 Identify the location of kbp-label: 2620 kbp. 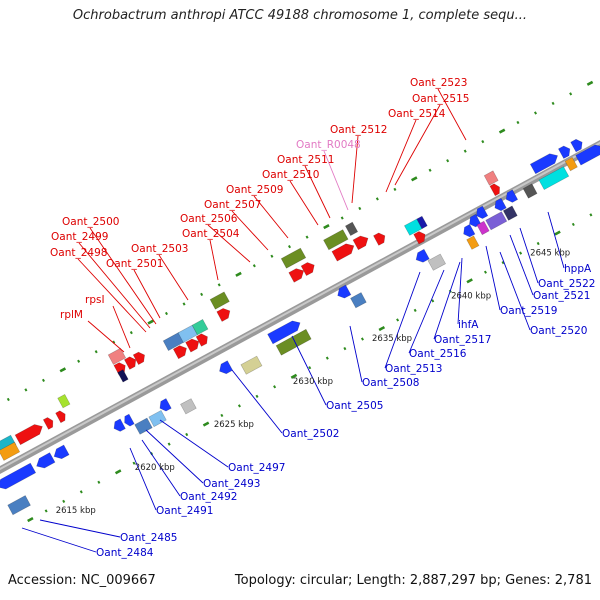
(155, 468).